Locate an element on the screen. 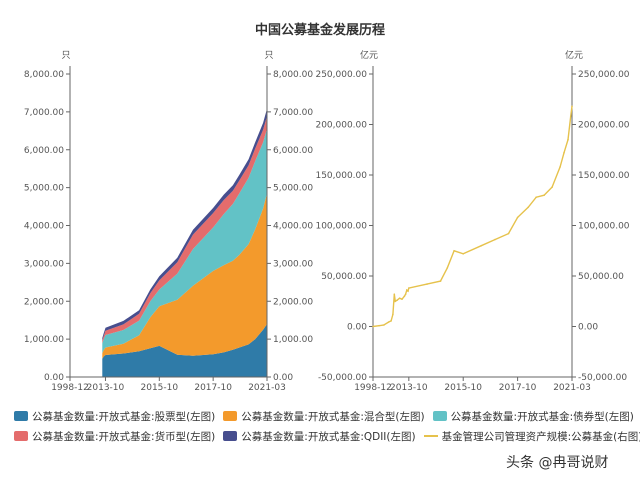 The width and height of the screenshot is (640, 488). right-chart-left-tick-label: 150,000.00 is located at coordinates (341, 176).